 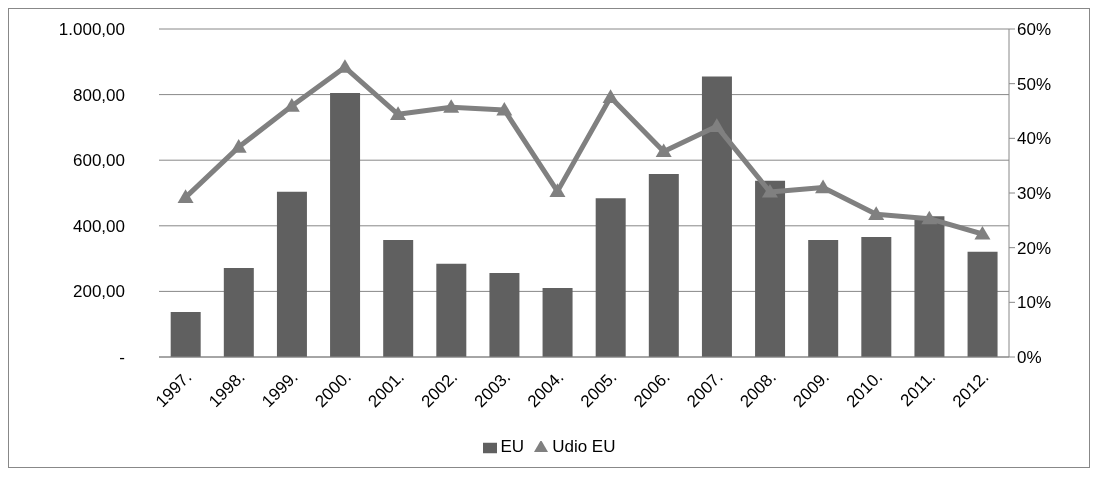 I want to click on y-tick-label: 200,00, so click(x=99, y=292).